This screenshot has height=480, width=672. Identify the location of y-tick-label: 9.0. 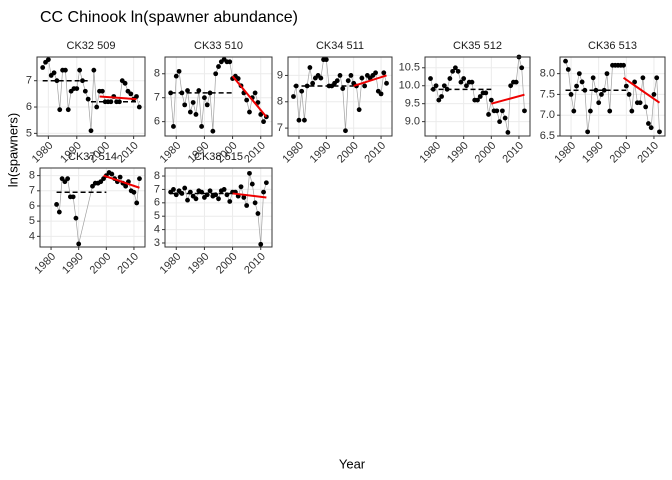
(412, 122).